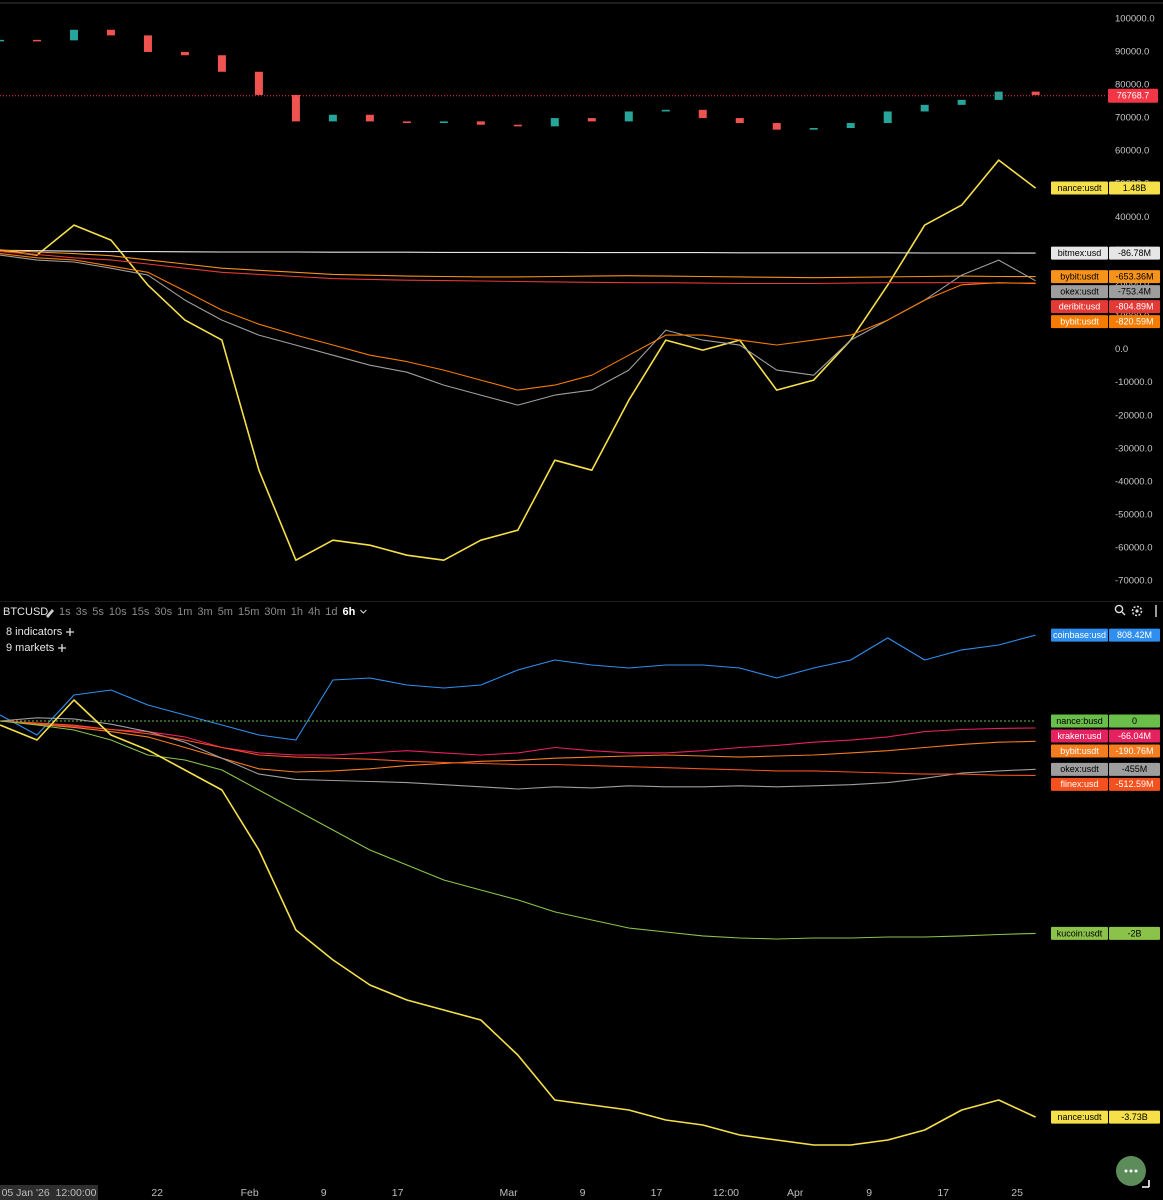 This screenshot has height=1200, width=1163. I want to click on series-tag-name: coinbase:usd, so click(1079, 635).